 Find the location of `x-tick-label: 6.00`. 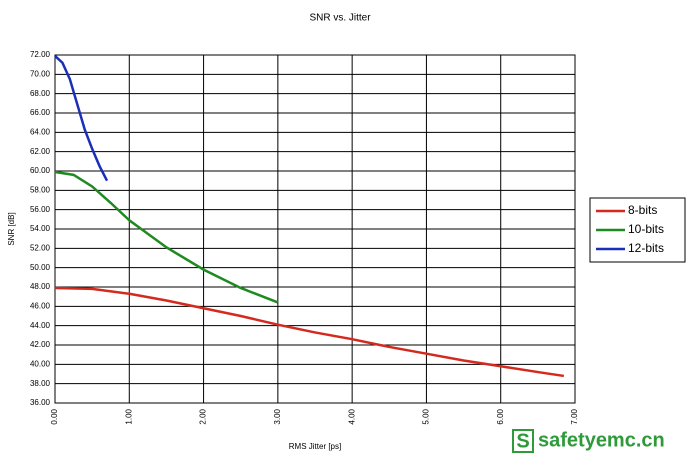

x-tick-label: 6.00 is located at coordinates (500, 416).